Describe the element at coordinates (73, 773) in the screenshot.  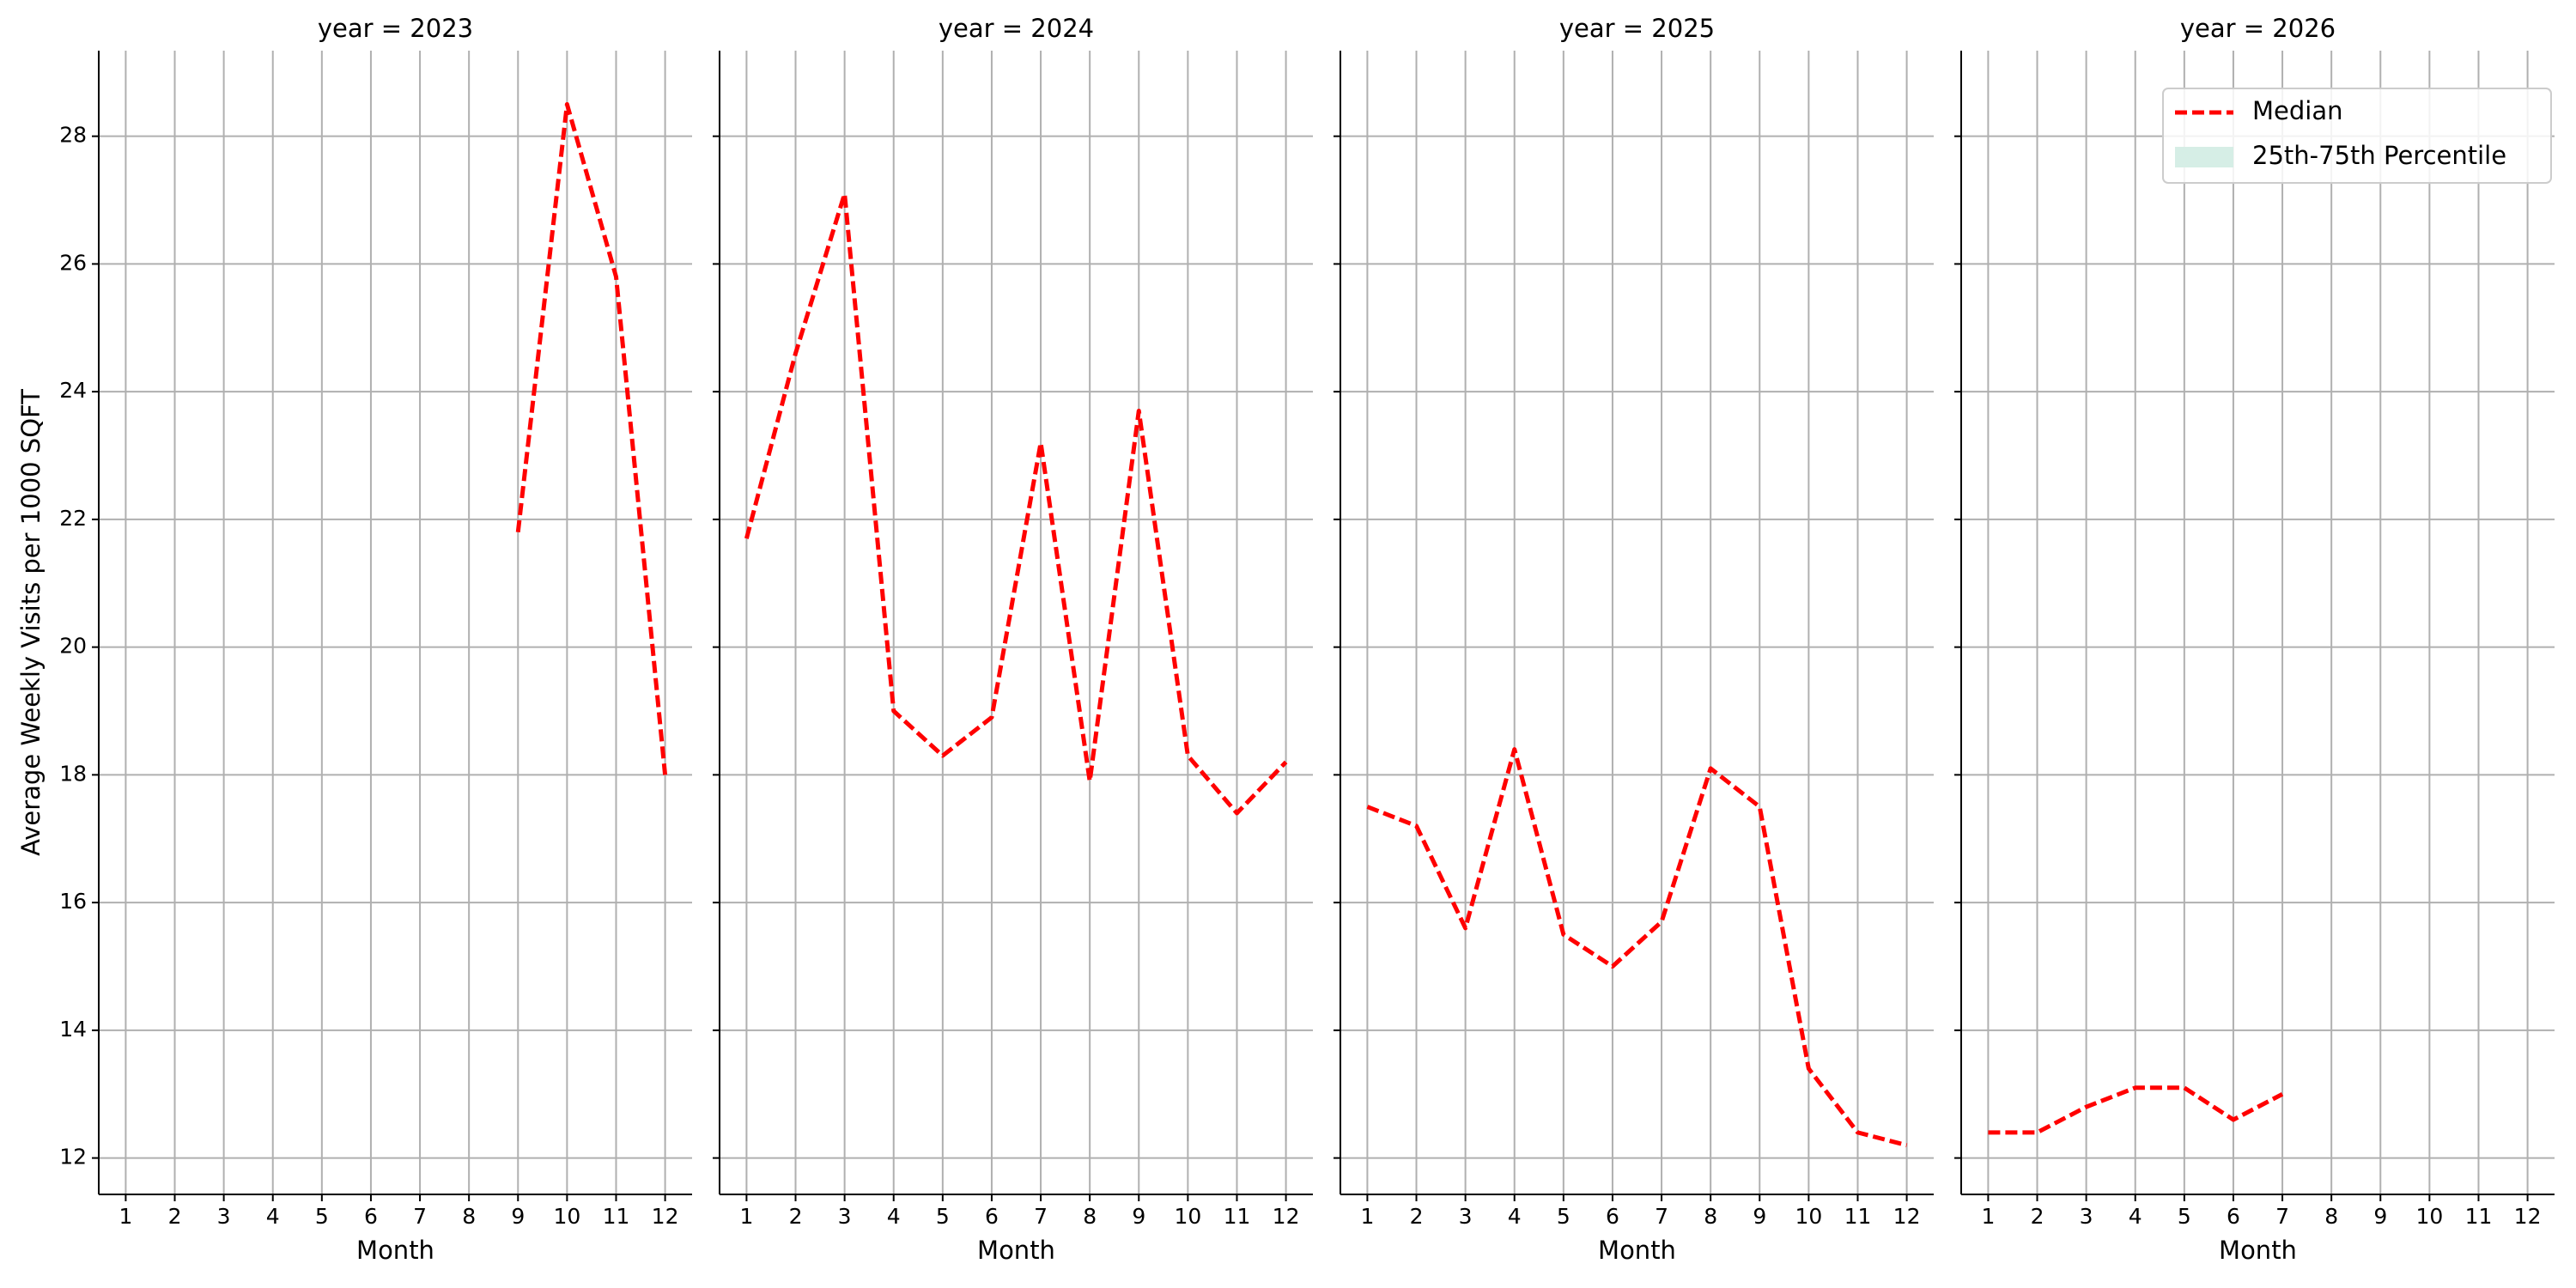
I see `y-tick-label: 18` at that location.